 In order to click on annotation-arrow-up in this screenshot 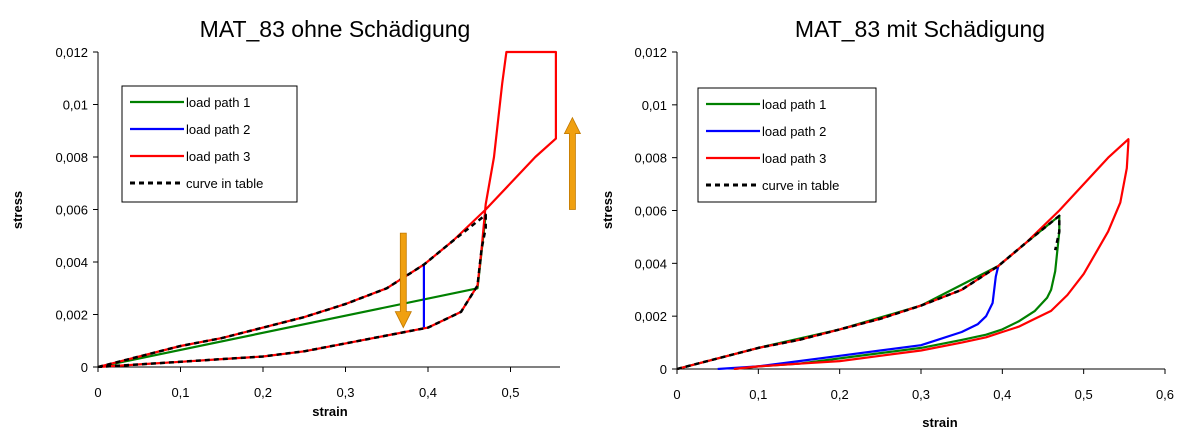, I will do `click(572, 163)`.